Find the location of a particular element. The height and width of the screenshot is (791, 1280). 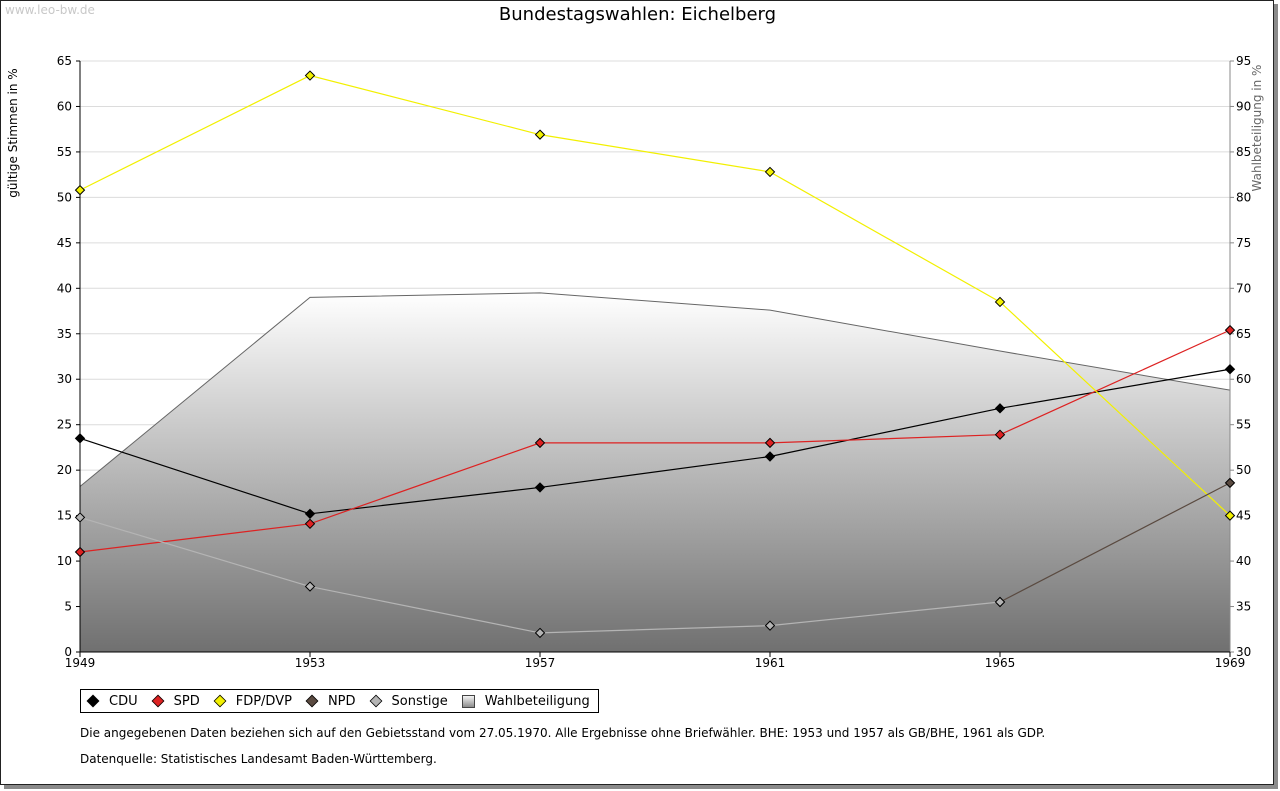

y2-tick-label: 55 is located at coordinates (1243, 425).